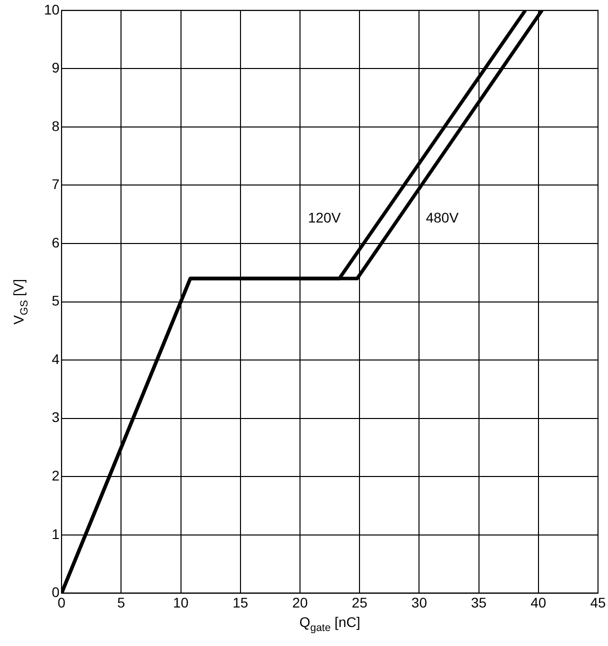 Image resolution: width=608 pixels, height=646 pixels. I want to click on x-tick-label: 45, so click(598, 602).